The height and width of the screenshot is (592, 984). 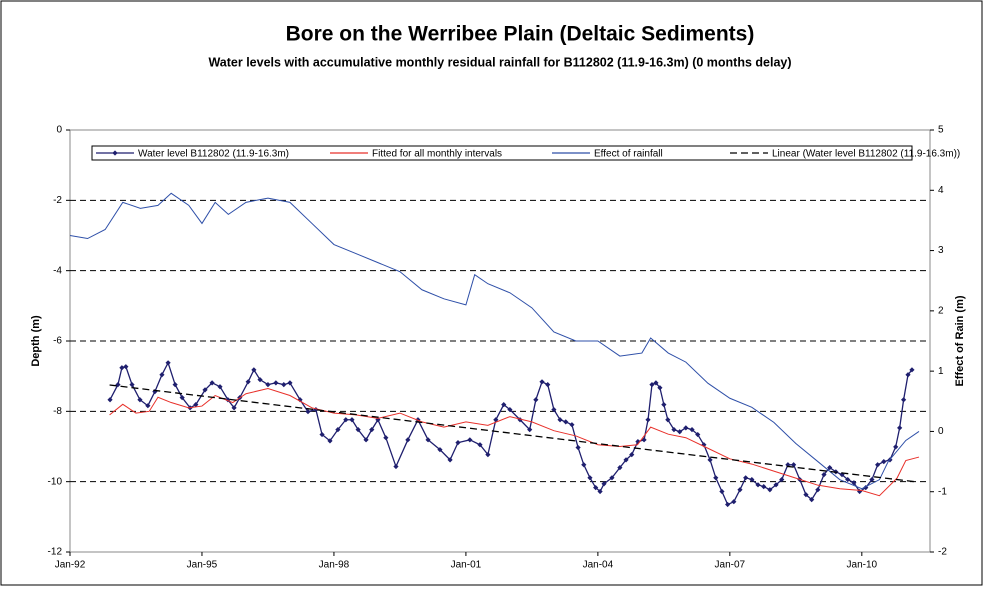 I want to click on y2-tick-label: 2, so click(x=941, y=310).